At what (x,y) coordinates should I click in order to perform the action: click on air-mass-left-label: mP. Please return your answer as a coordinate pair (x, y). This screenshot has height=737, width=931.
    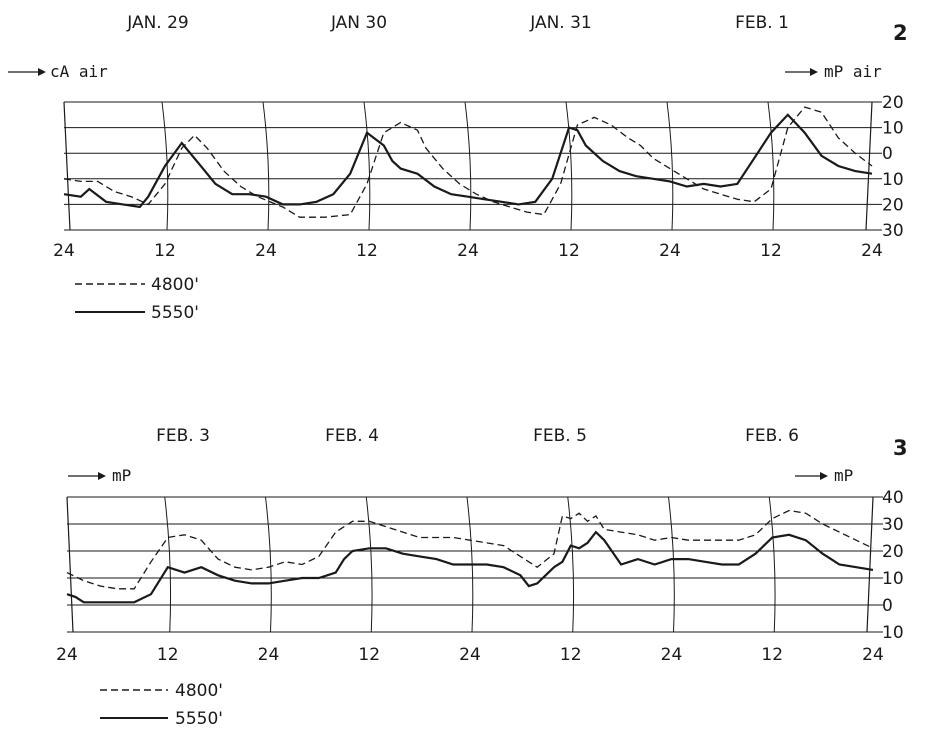
    Looking at the image, I should click on (121, 475).